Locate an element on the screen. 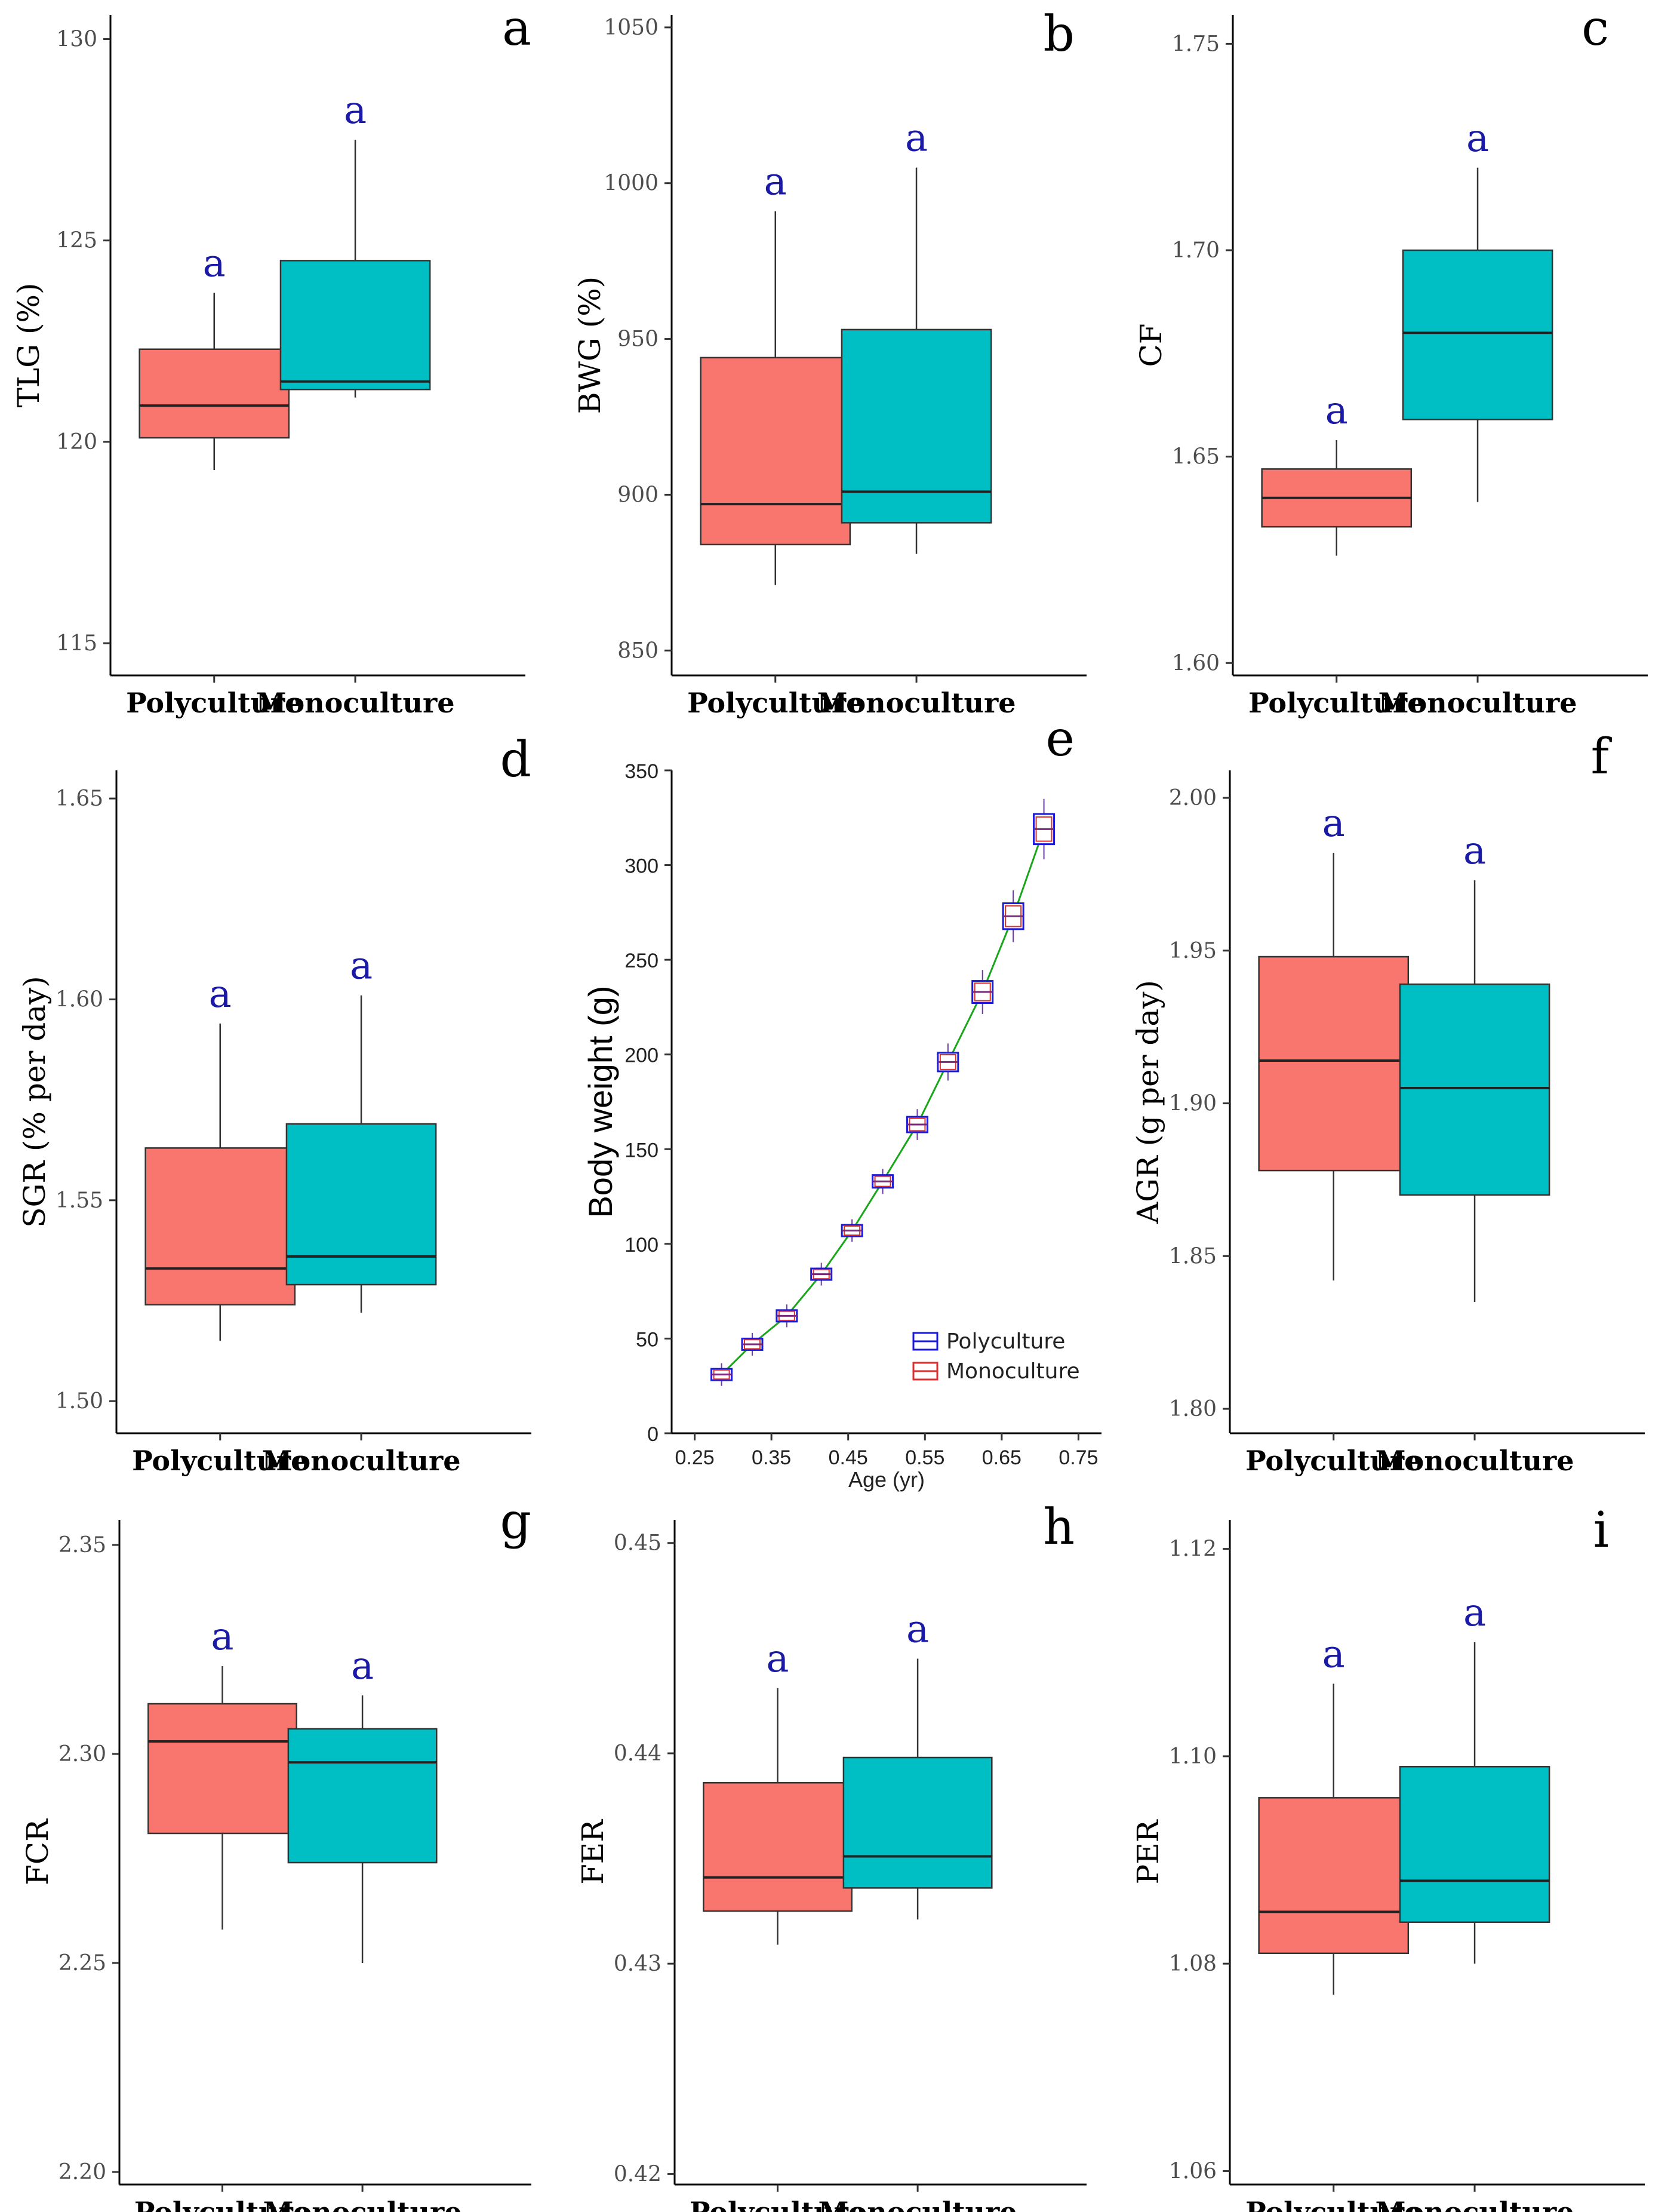 The image size is (1680, 2212). y-tick-label: 900 is located at coordinates (638, 495).